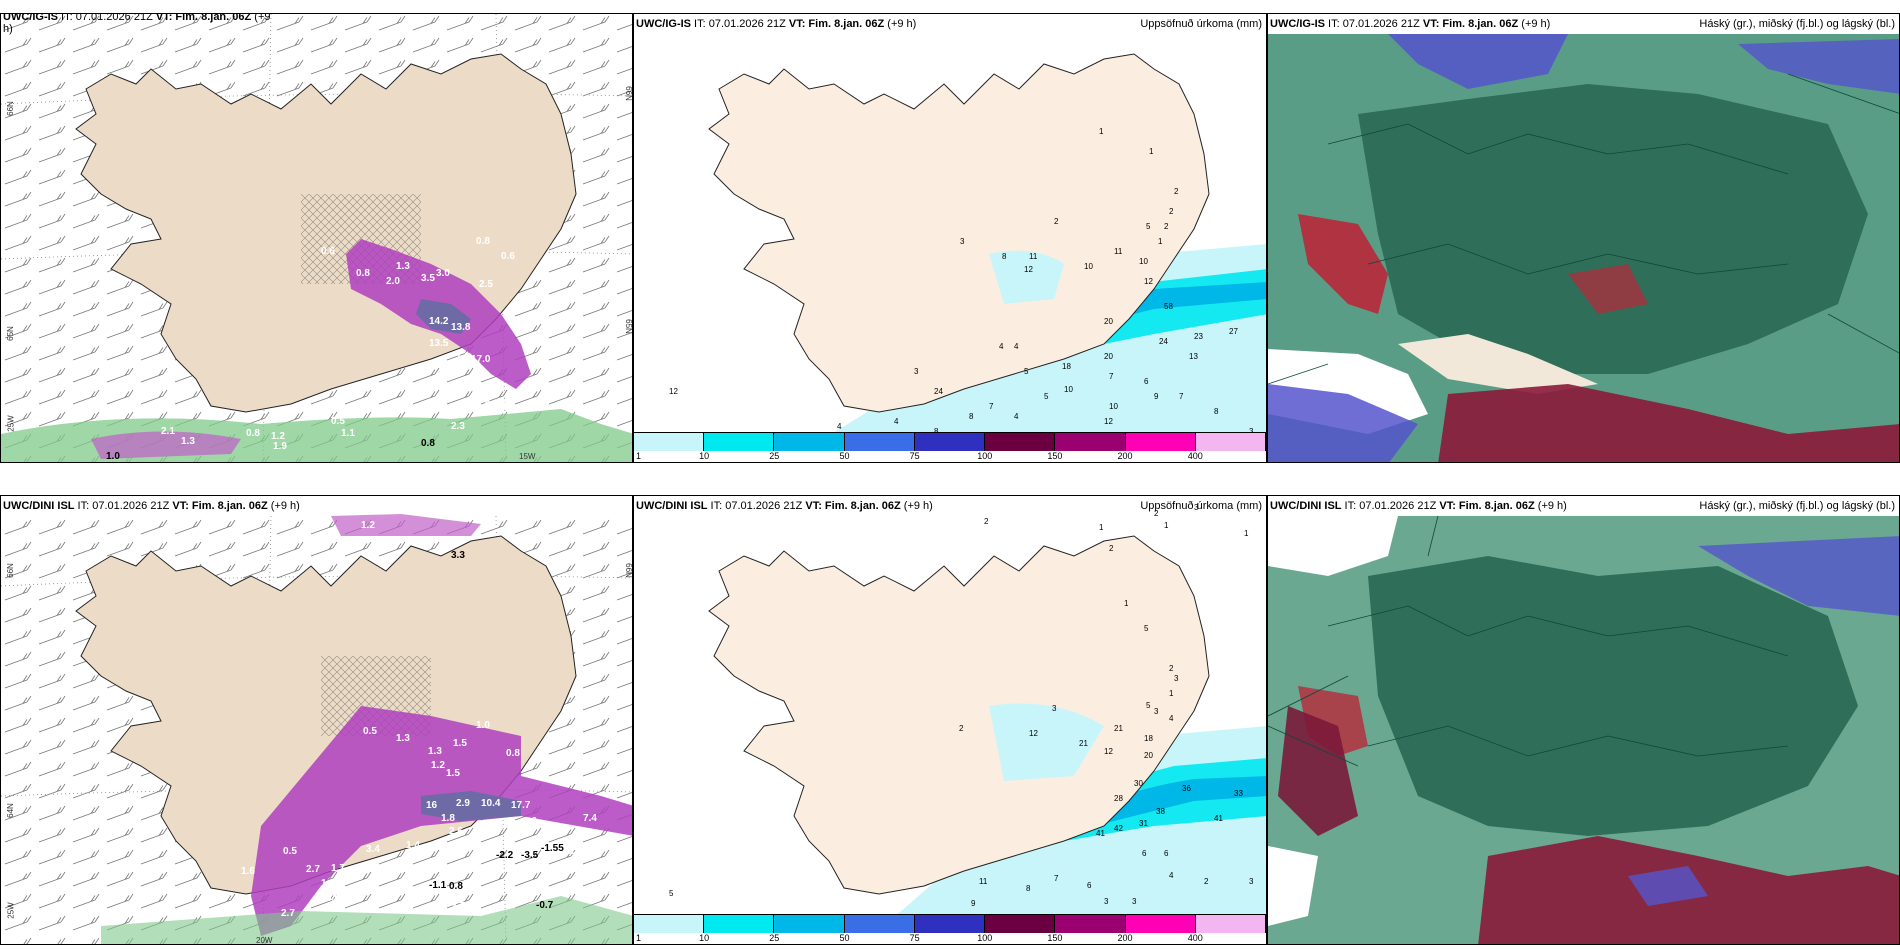  What do you see at coordinates (959, 715) in the screenshot?
I see `iceland-land` at bounding box center [959, 715].